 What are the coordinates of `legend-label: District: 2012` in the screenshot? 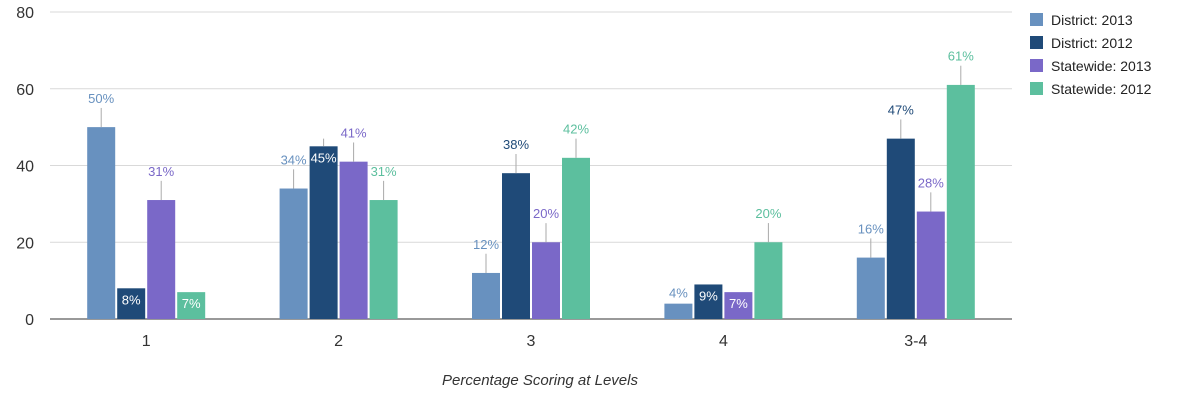 It's located at (1092, 42).